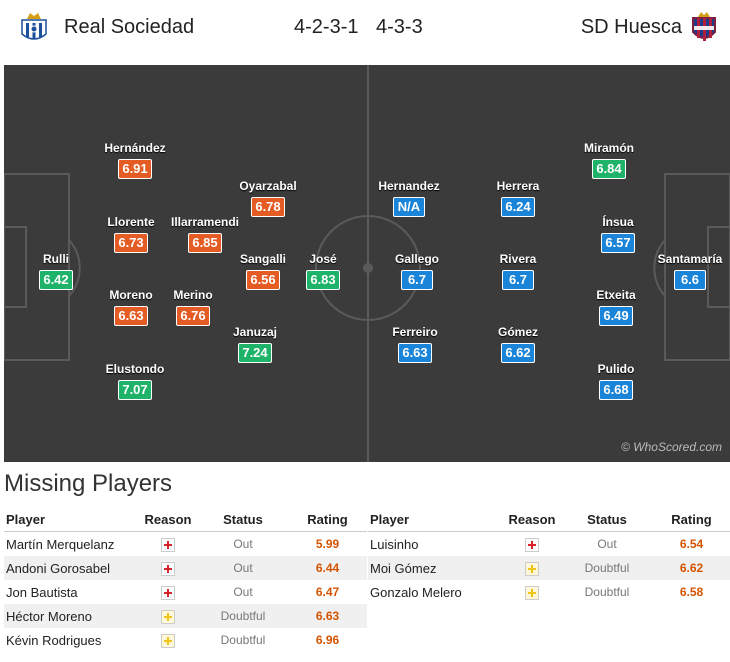 The height and width of the screenshot is (662, 730). I want to click on player-name: Sangalli, so click(262, 259).